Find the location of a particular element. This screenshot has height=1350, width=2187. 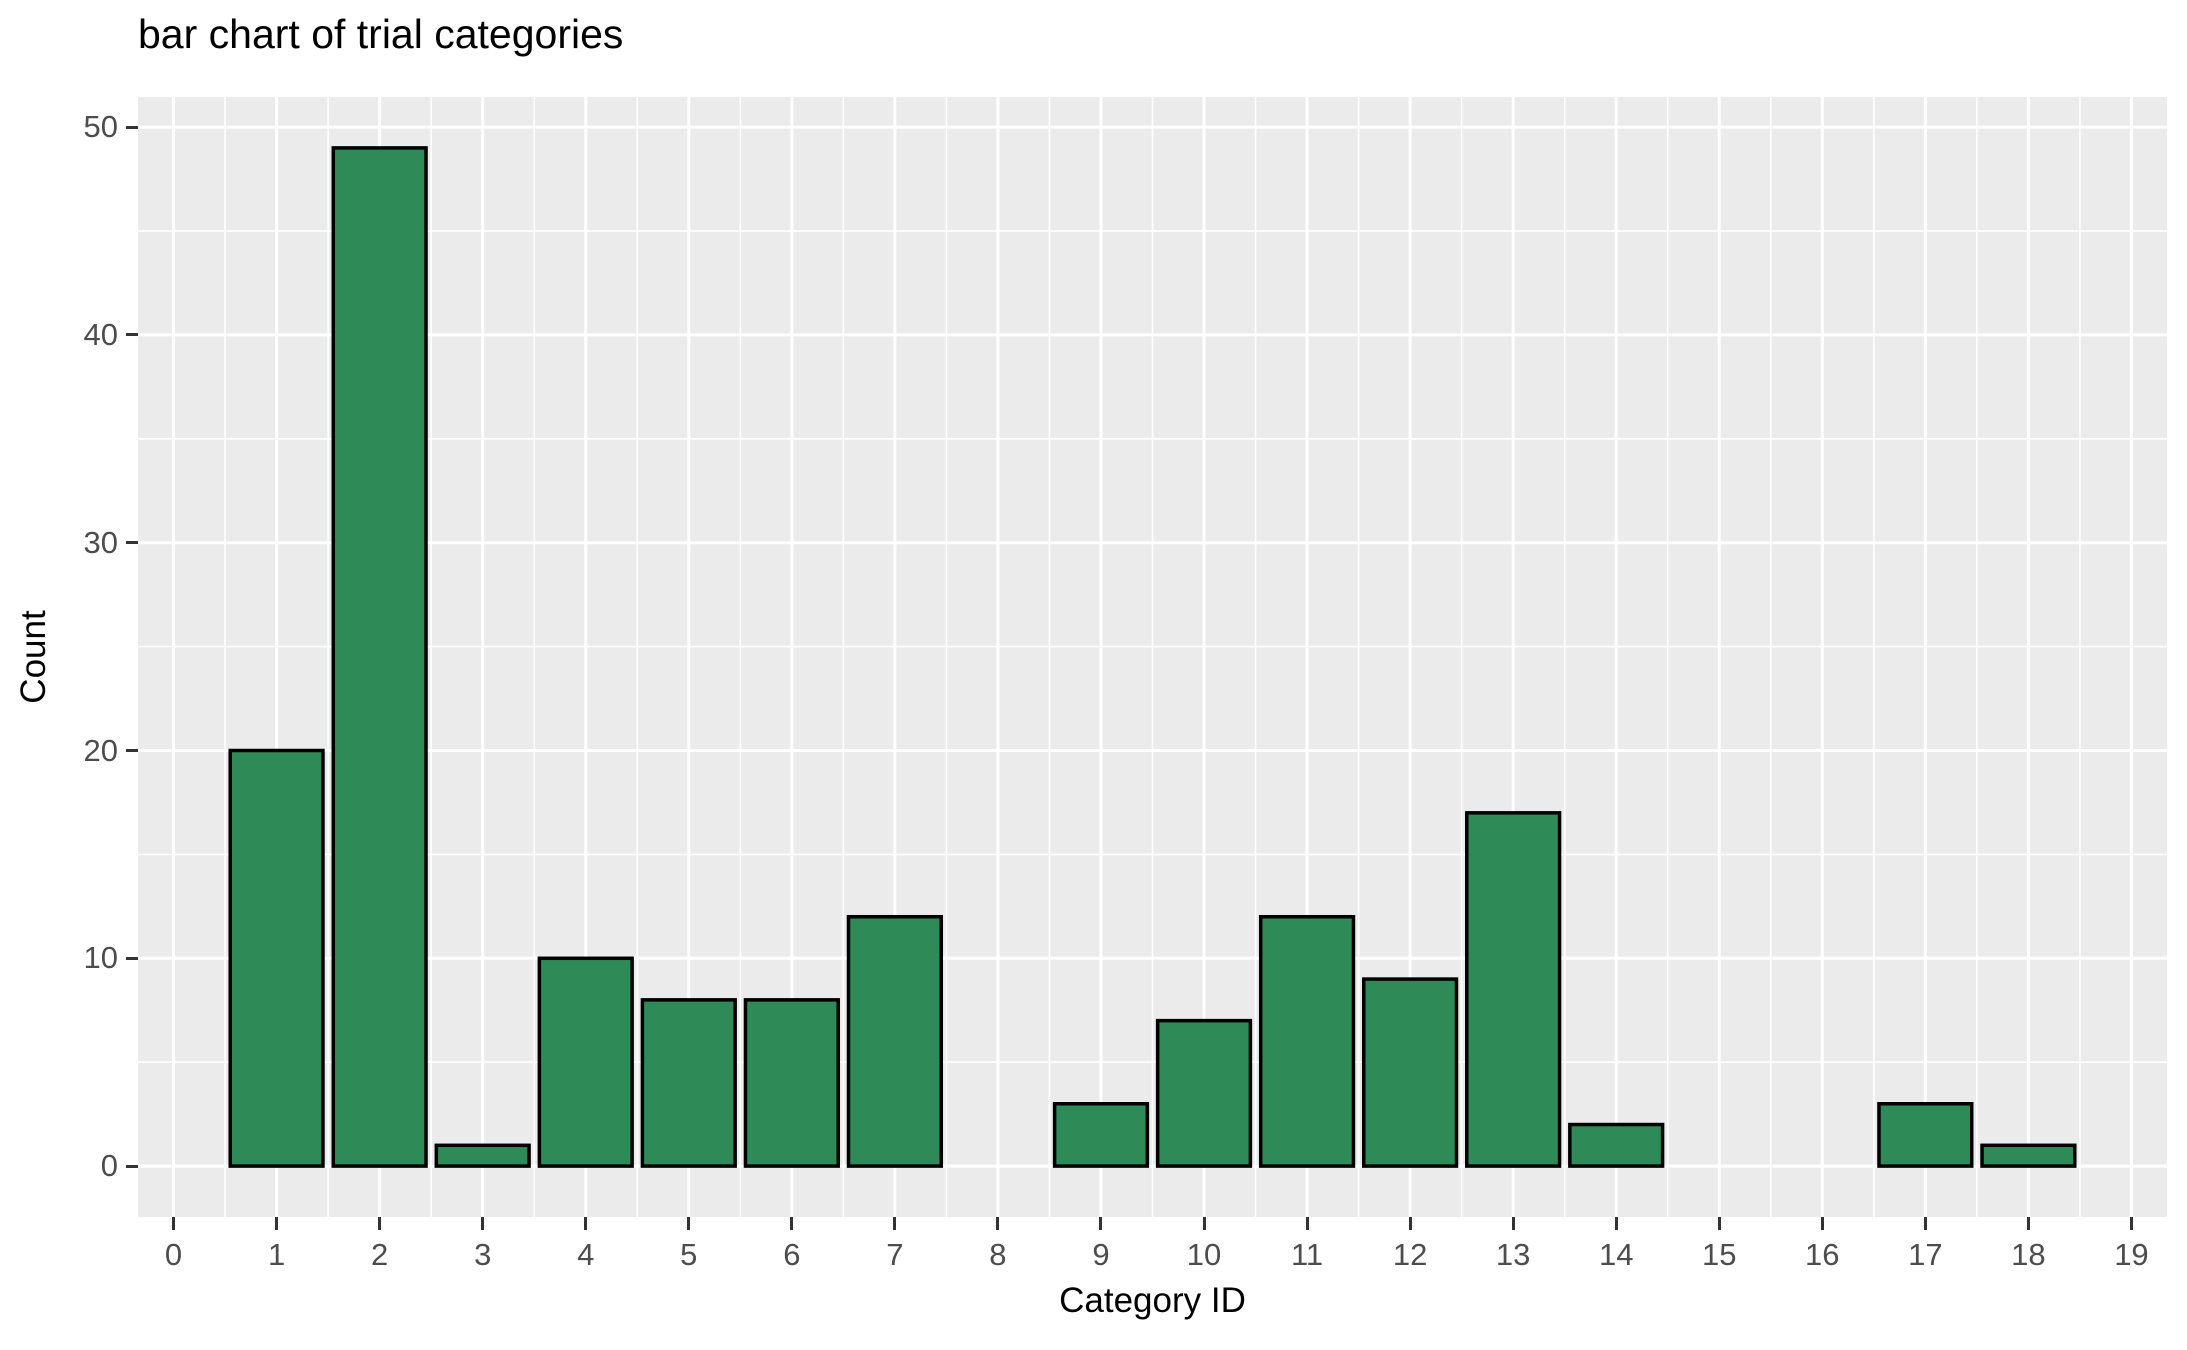

x-tick-label-12: 12 is located at coordinates (1410, 1254).